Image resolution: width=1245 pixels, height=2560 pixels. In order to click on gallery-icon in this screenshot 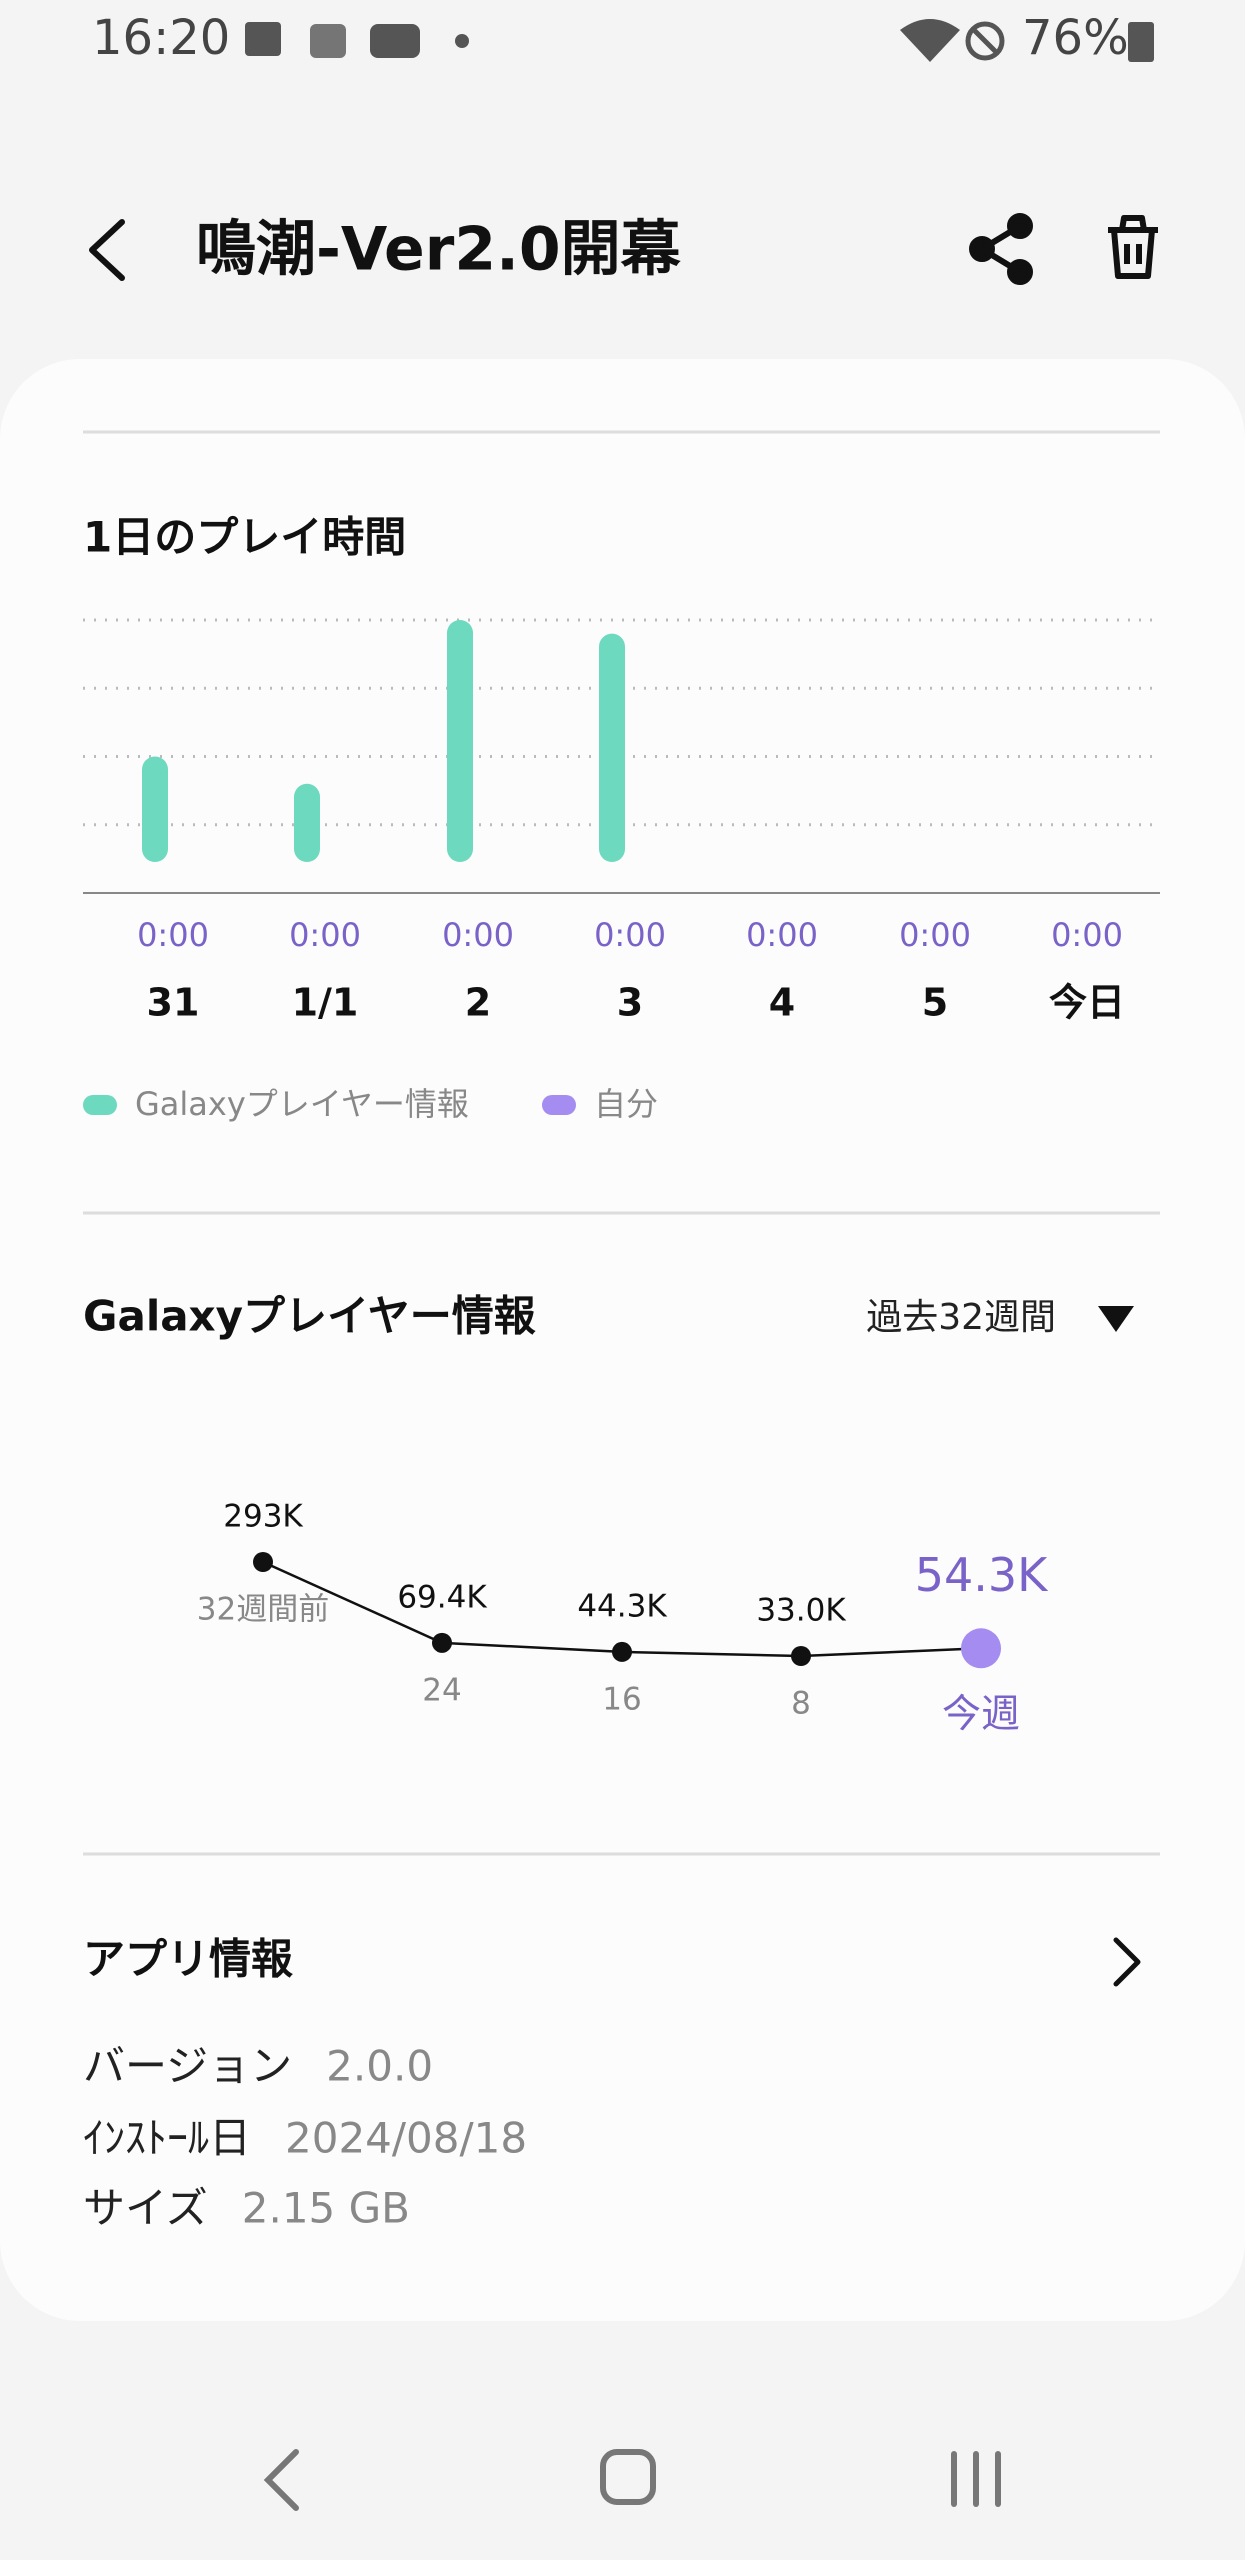, I will do `click(263, 39)`.